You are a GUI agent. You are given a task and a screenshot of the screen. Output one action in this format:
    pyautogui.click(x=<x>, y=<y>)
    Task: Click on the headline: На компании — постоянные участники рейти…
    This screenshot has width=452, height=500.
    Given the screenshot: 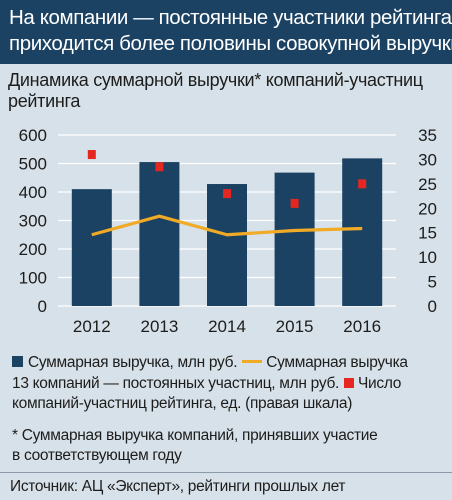 What is the action you would take?
    pyautogui.click(x=226, y=32)
    